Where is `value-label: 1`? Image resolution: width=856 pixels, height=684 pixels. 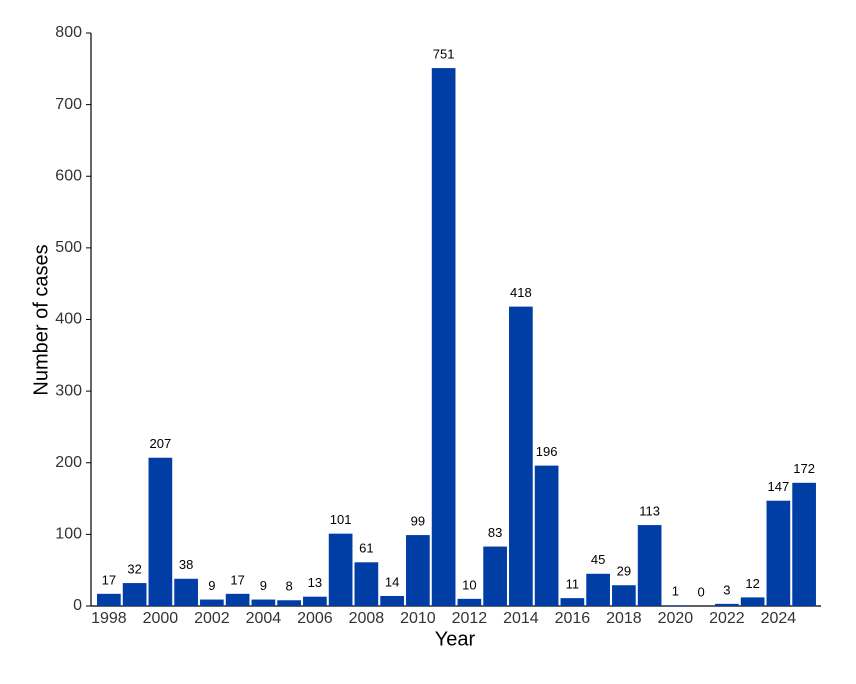
value-label: 1 is located at coordinates (675, 591).